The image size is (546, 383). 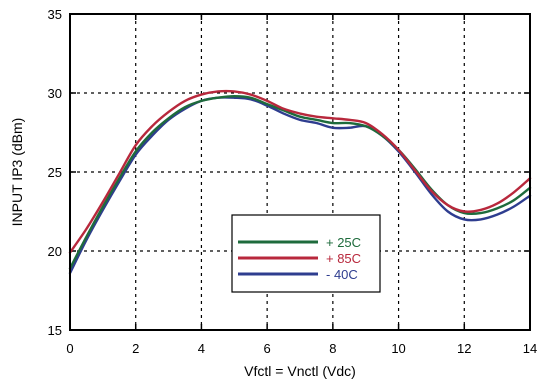 What do you see at coordinates (135, 348) in the screenshot?
I see `x-tick-label: 2` at bounding box center [135, 348].